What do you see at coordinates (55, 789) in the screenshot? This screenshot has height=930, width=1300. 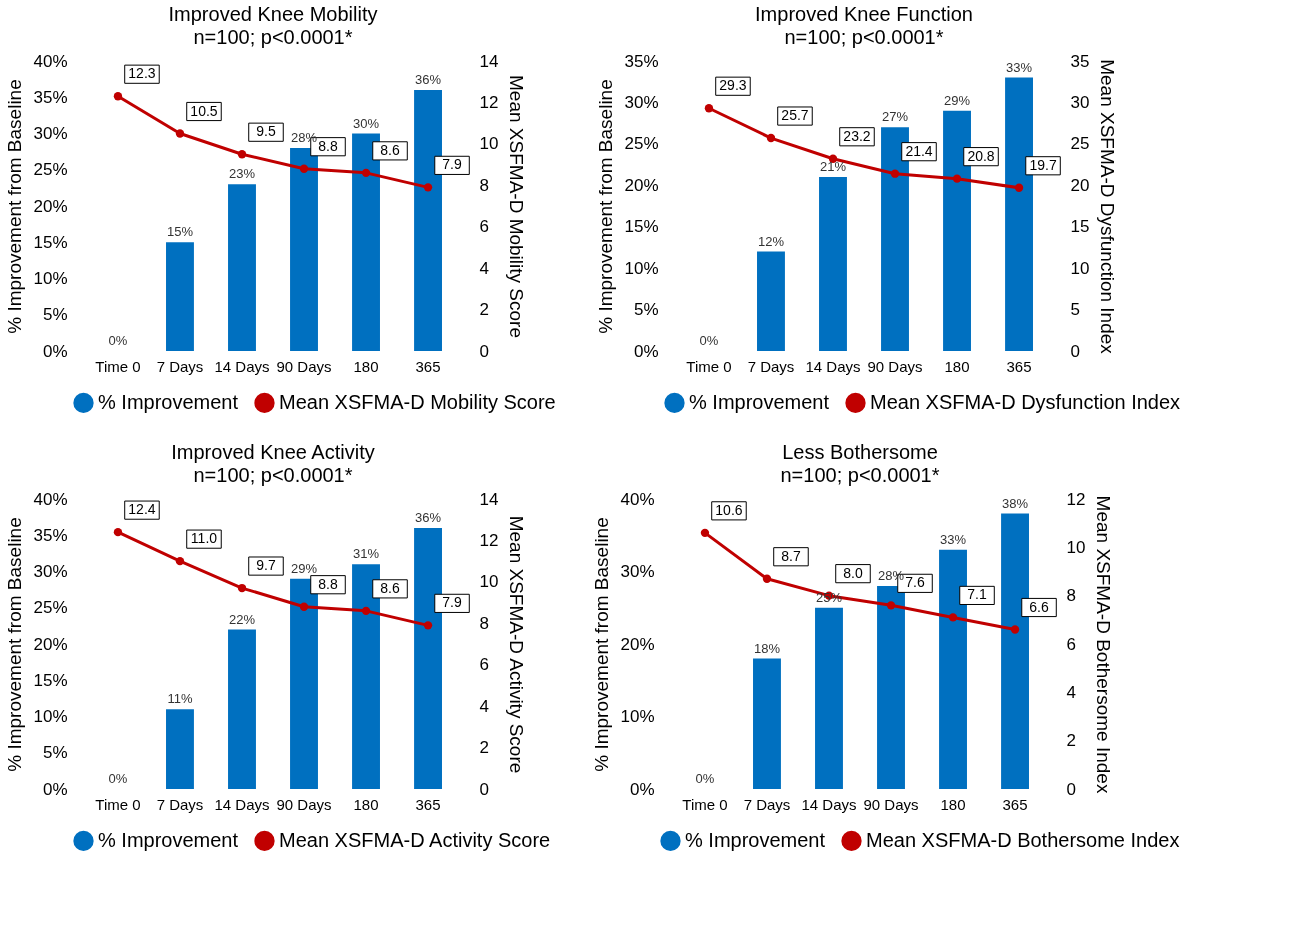 I see `y-tick-label: 0%` at bounding box center [55, 789].